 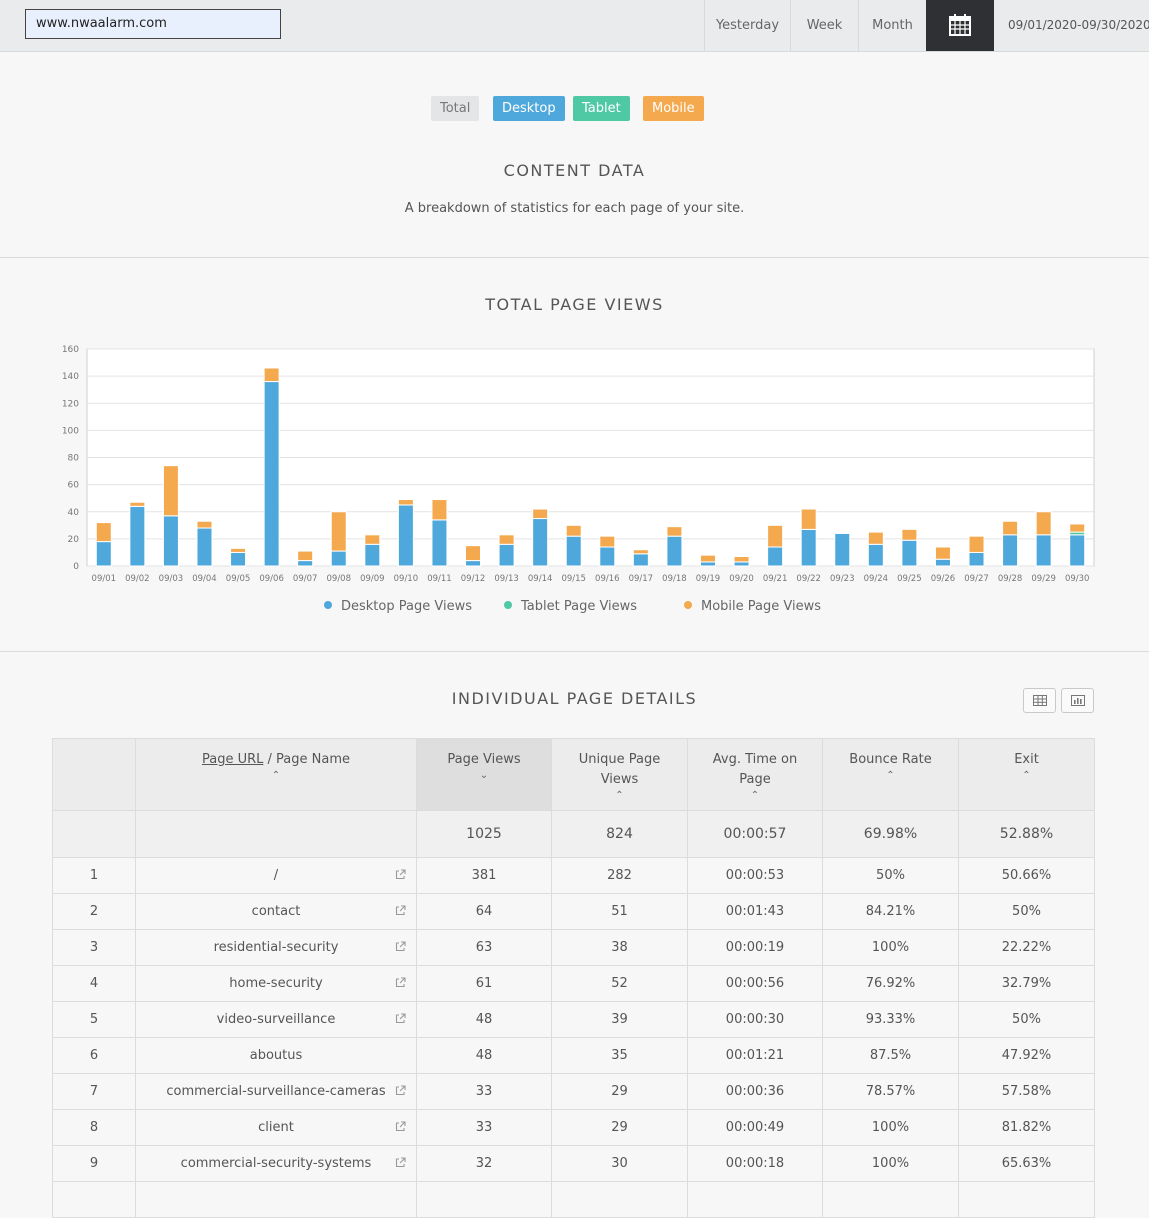 I want to click on table-row: 1 / 381 282 00:00:53 50% 50.66%, so click(x=573, y=875).